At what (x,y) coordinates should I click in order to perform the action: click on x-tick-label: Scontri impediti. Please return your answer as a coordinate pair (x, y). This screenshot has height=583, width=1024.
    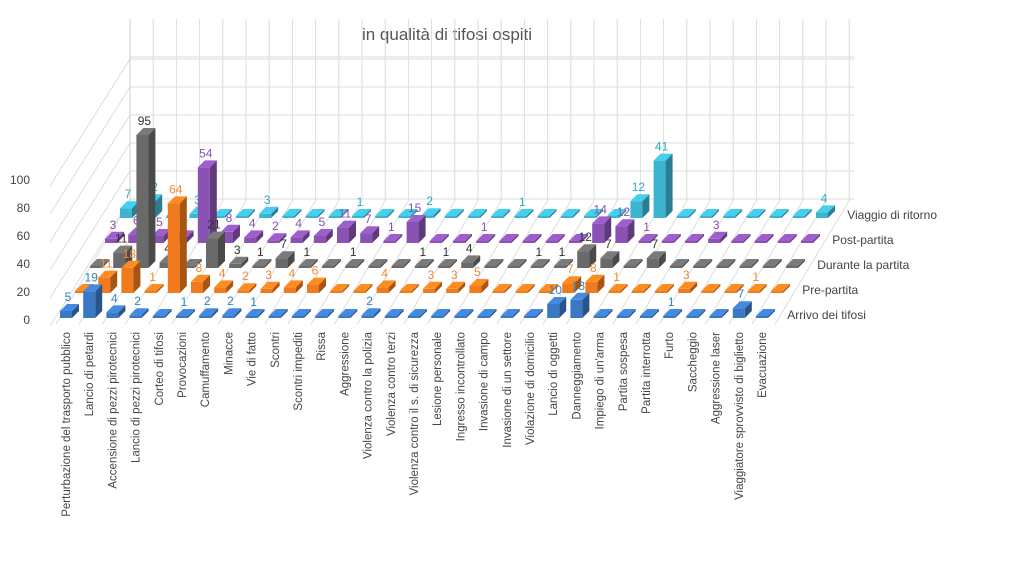
    Looking at the image, I should click on (299, 371).